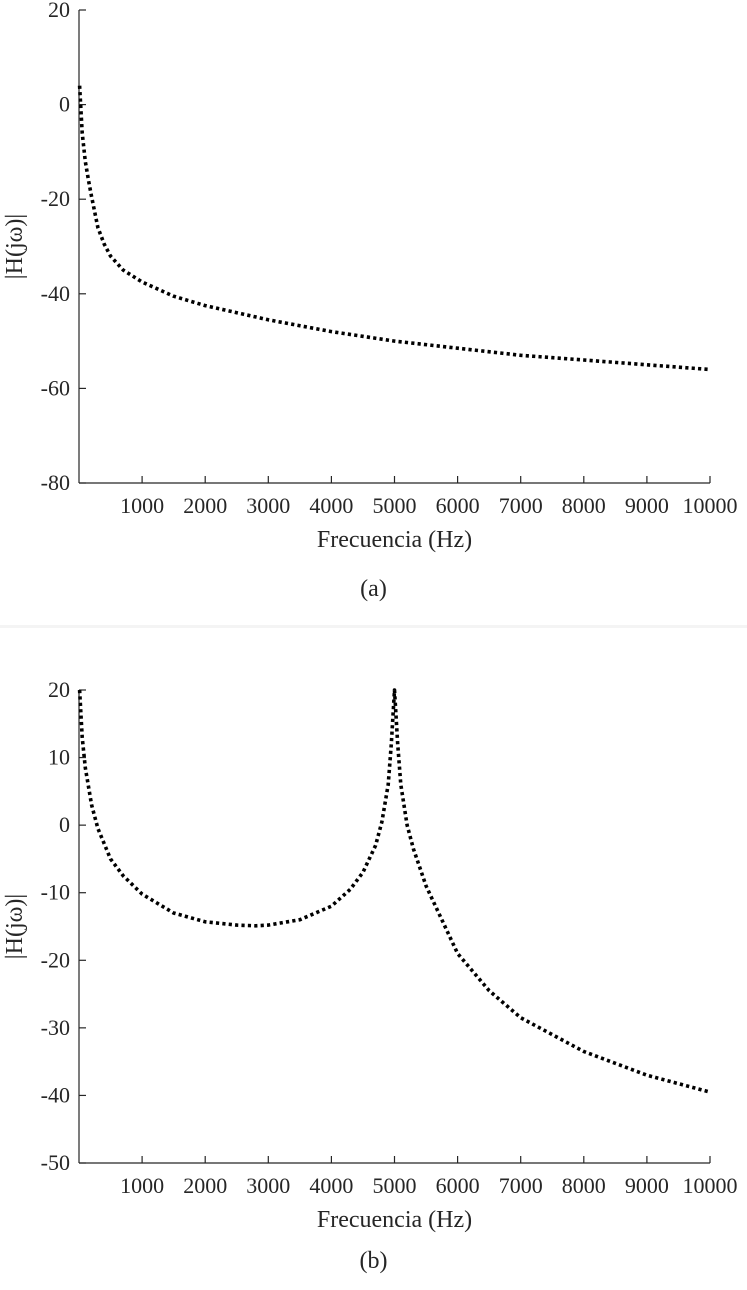 The image size is (747, 1290). Describe the element at coordinates (142, 1185) in the screenshot. I see `chart-b-x-tick-label: 1000` at that location.